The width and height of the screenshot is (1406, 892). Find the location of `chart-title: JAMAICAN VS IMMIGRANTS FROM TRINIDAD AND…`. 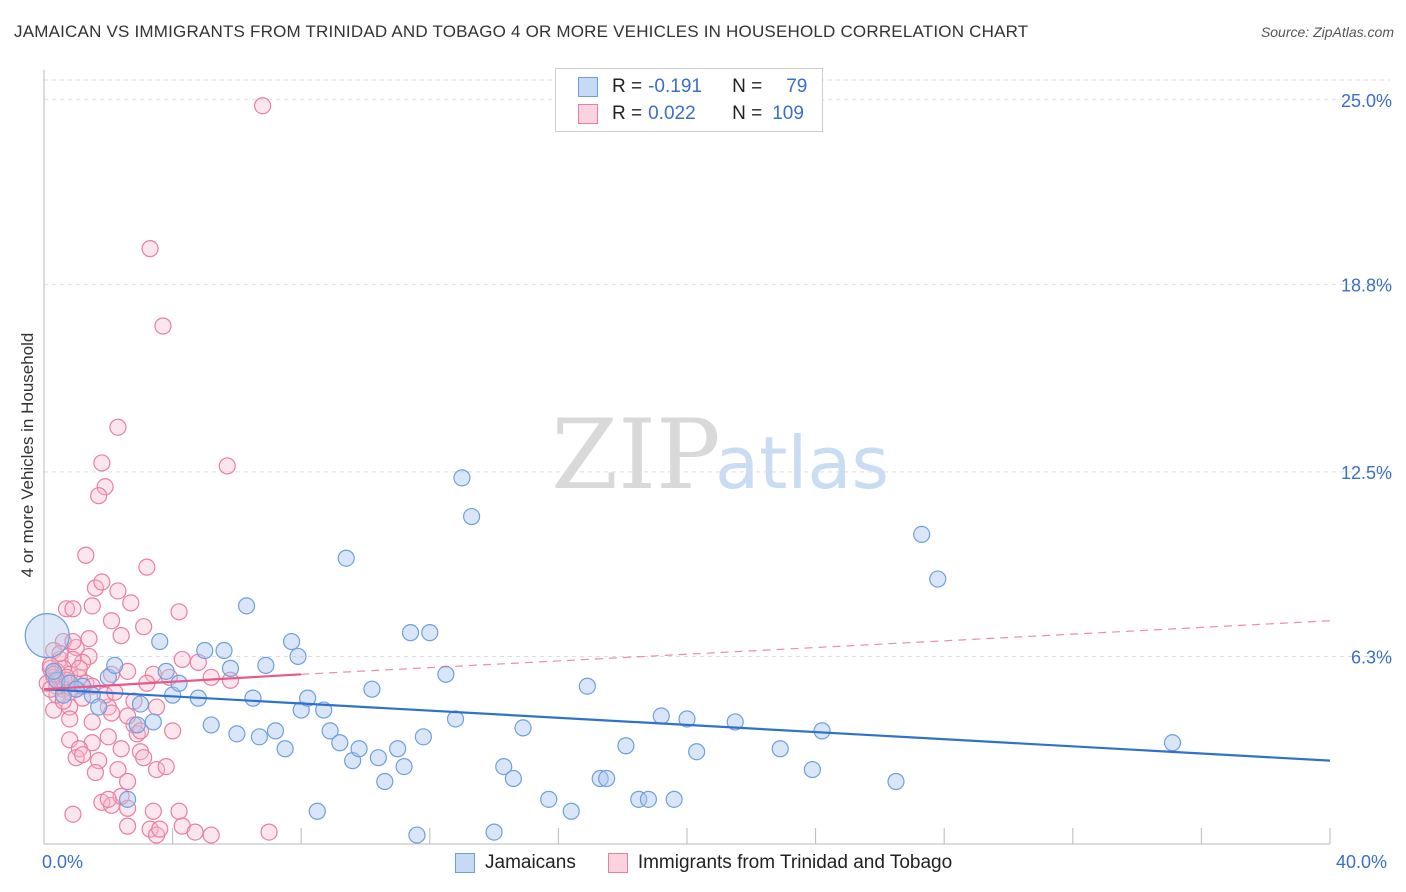

chart-title: JAMAICAN VS IMMIGRANTS FROM TRINIDAD AND… is located at coordinates (521, 31).